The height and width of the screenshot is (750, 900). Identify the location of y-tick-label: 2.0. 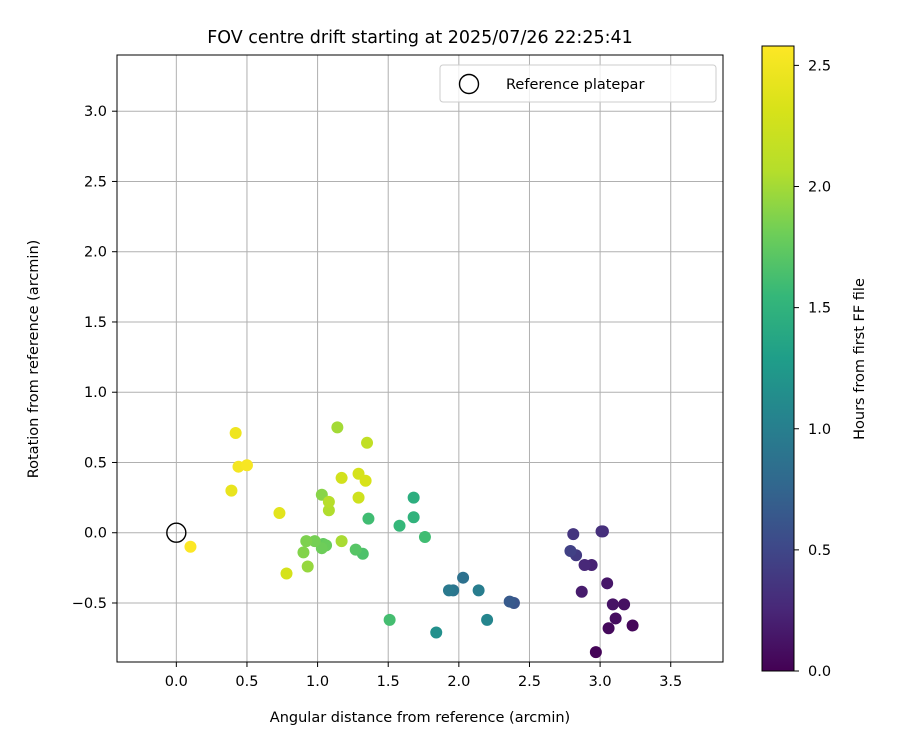
(95, 253).